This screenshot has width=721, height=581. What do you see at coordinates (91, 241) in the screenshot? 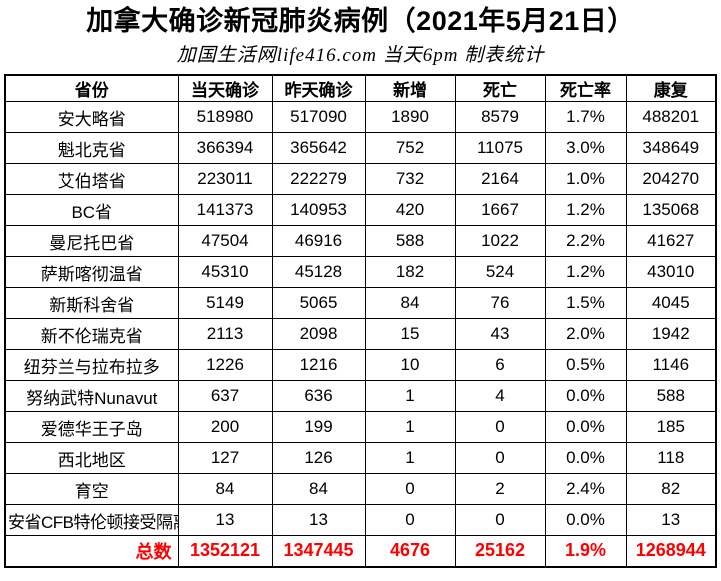
I see `province-cell: 曼尼托巴省` at bounding box center [91, 241].